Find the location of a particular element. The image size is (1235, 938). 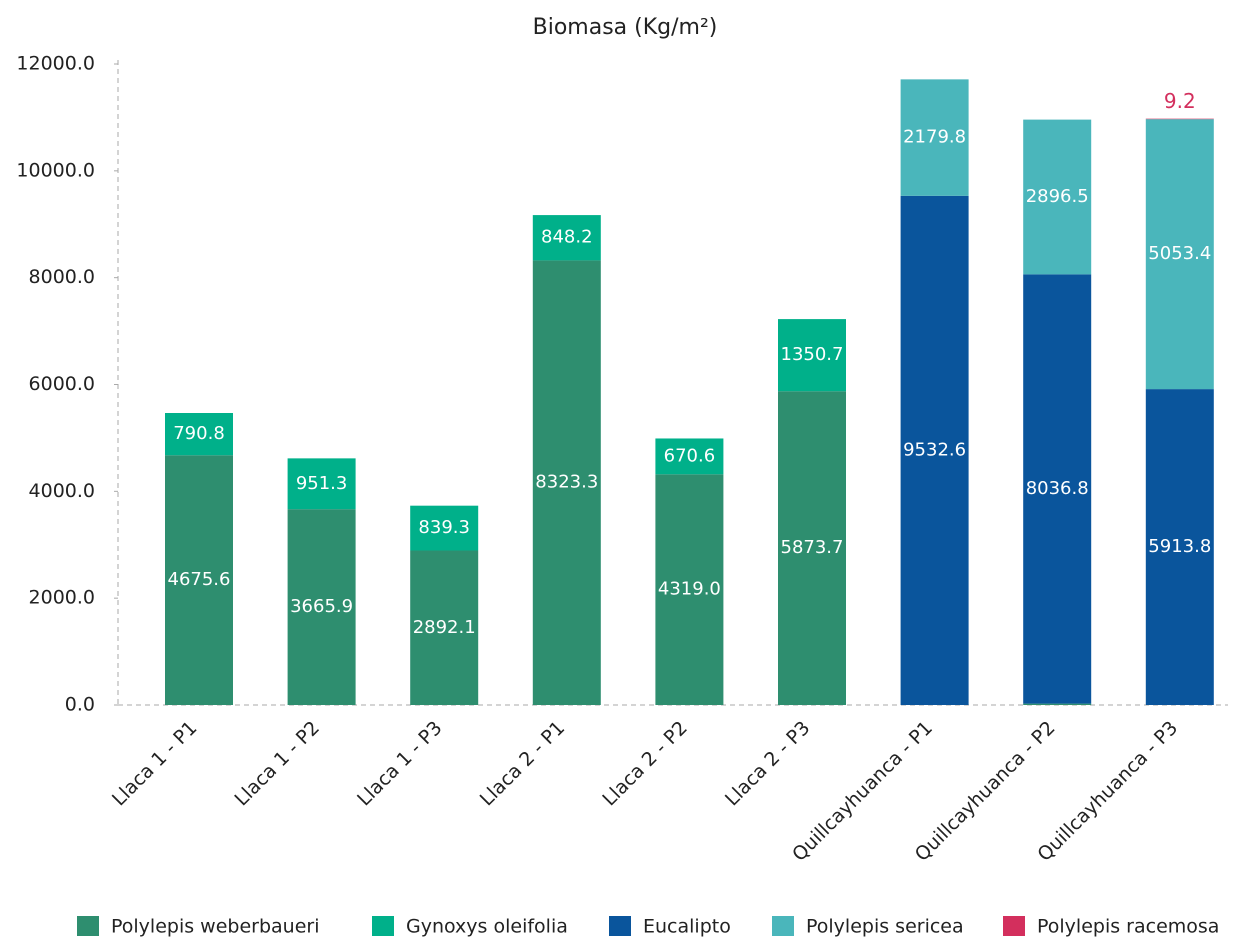

value-label: 2896.5 is located at coordinates (1057, 196).